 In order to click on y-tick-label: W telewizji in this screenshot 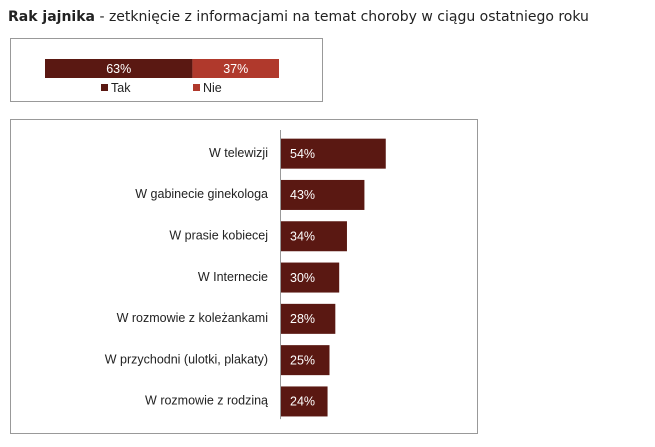, I will do `click(238, 153)`.